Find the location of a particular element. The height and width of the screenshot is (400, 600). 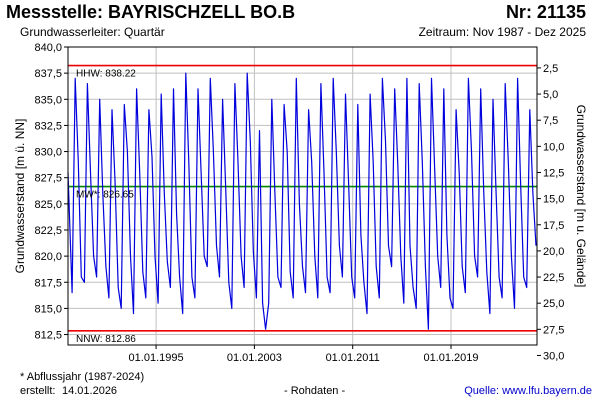

y-tick-label-left: 840,0 is located at coordinates (48, 48).